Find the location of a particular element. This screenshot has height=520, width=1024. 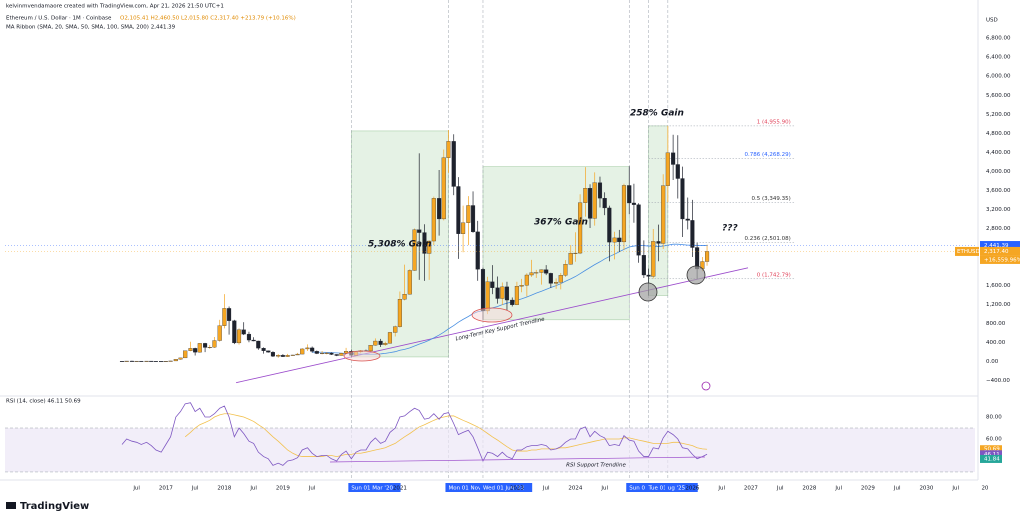

price-tag-label: 2,317.40 is located at coordinates (996, 252).